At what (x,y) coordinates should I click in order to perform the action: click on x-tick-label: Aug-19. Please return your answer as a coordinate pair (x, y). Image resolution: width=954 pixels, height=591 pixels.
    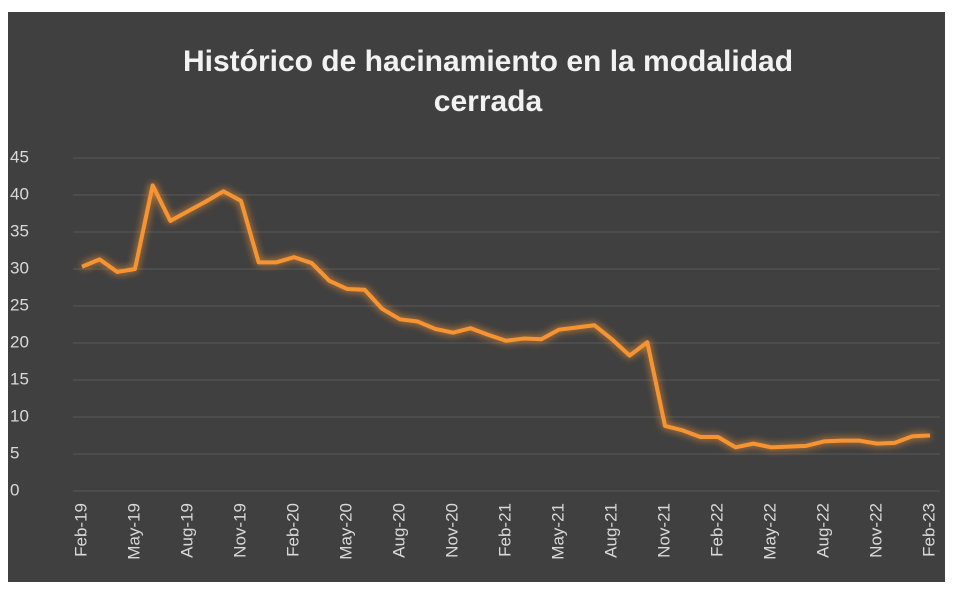
    Looking at the image, I should click on (186, 530).